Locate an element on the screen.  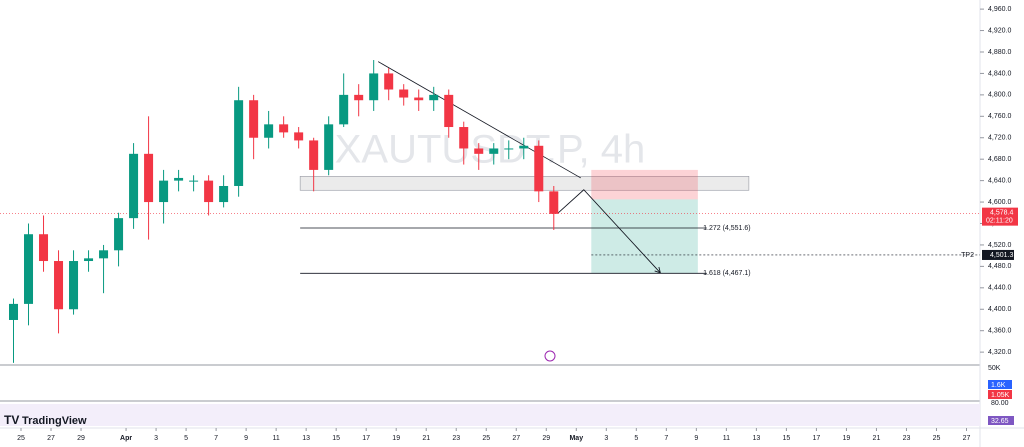
arrow is located at coordinates (609, 231).